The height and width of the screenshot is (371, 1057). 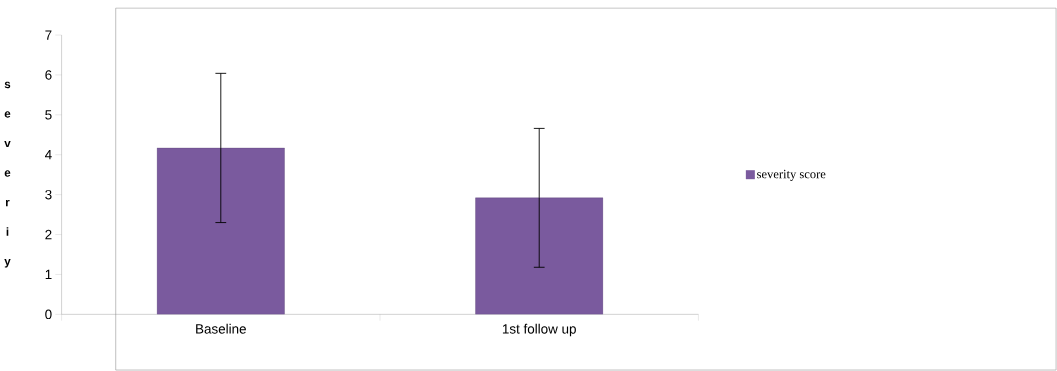 What do you see at coordinates (48, 194) in the screenshot?
I see `y-tick-label: 3` at bounding box center [48, 194].